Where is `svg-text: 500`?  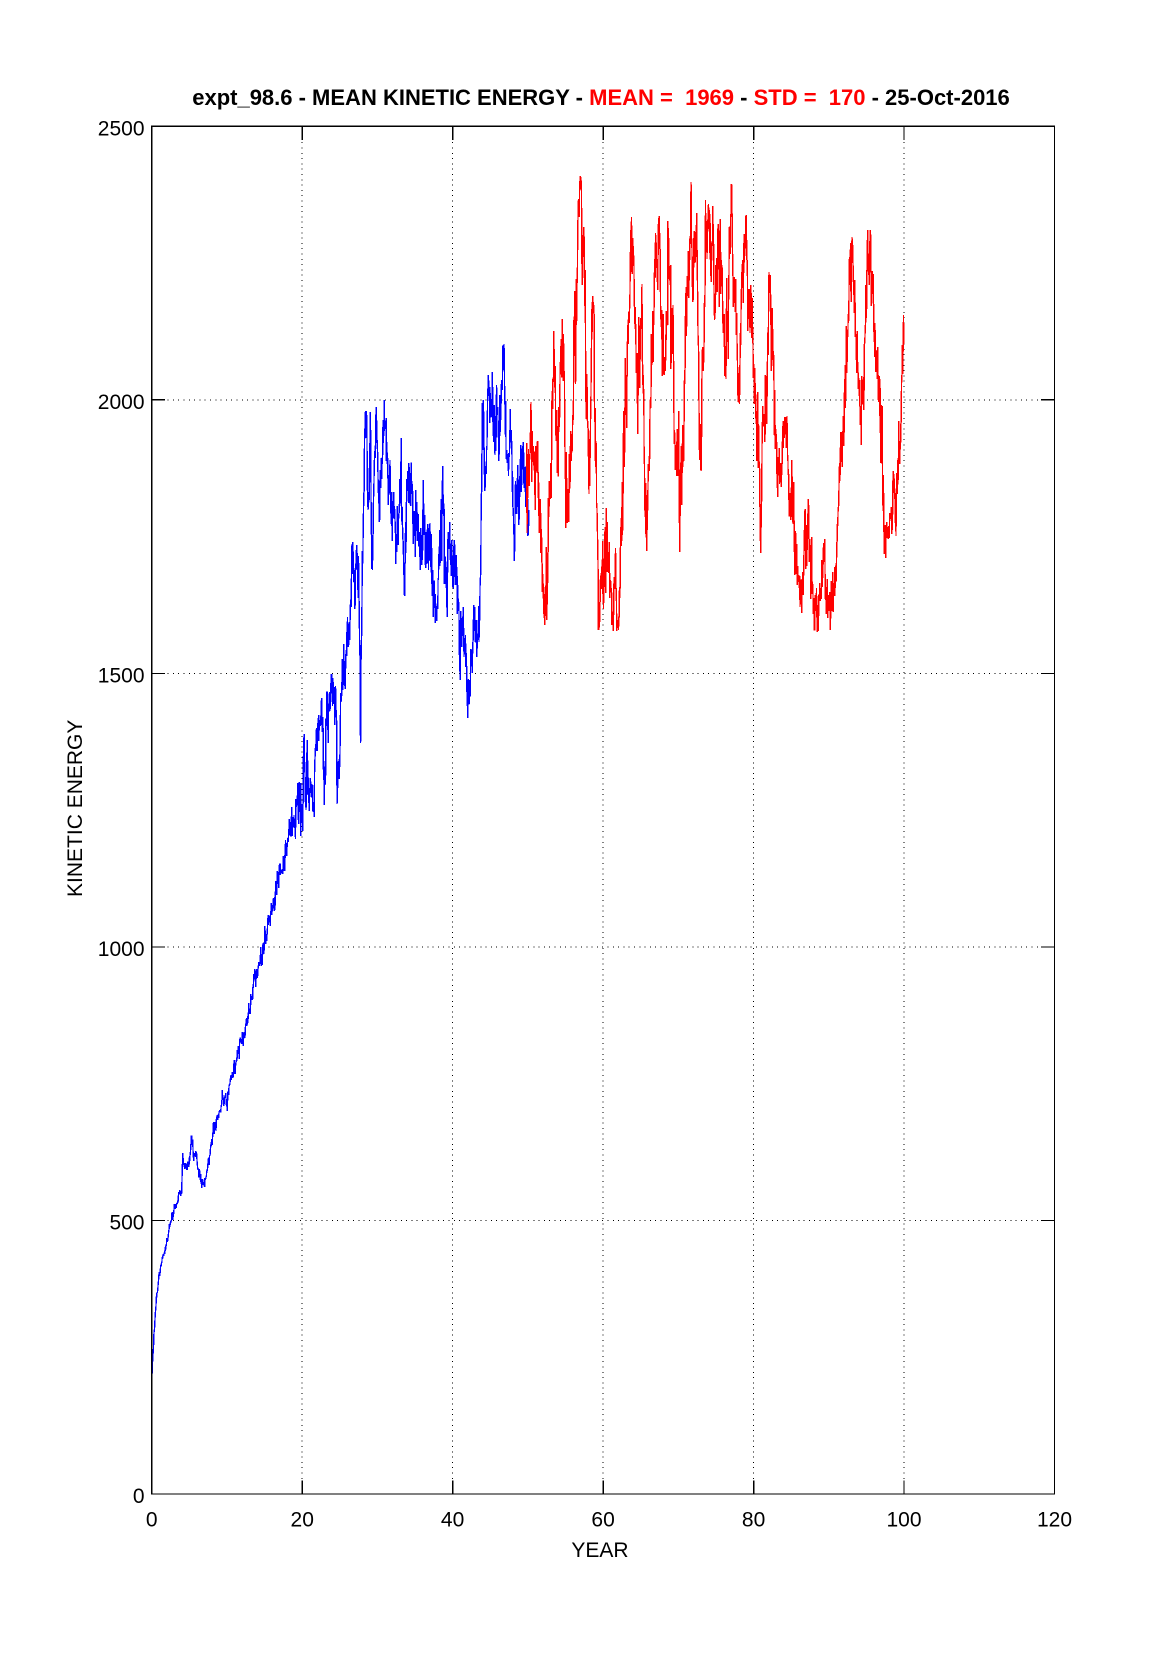 svg-text: 500 is located at coordinates (126, 1223).